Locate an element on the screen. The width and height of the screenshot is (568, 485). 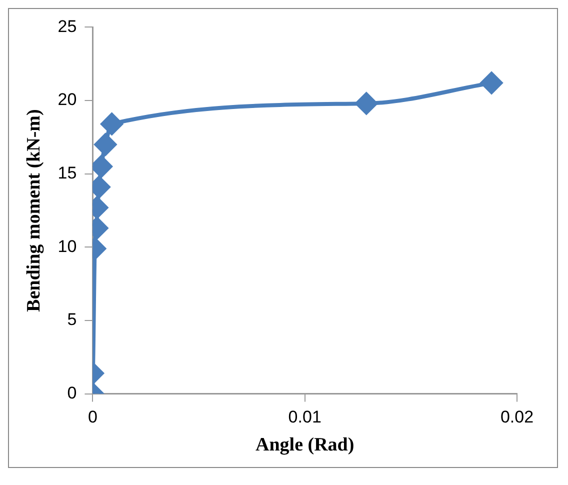
y-tick-label: 5 is located at coordinates (72, 320).